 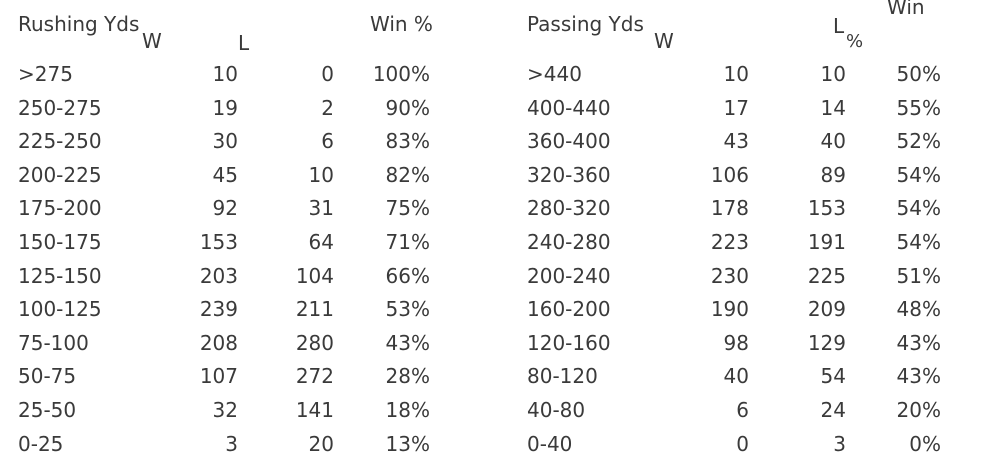 I want to click on passing-wins-cell: 6, so click(x=742, y=410).